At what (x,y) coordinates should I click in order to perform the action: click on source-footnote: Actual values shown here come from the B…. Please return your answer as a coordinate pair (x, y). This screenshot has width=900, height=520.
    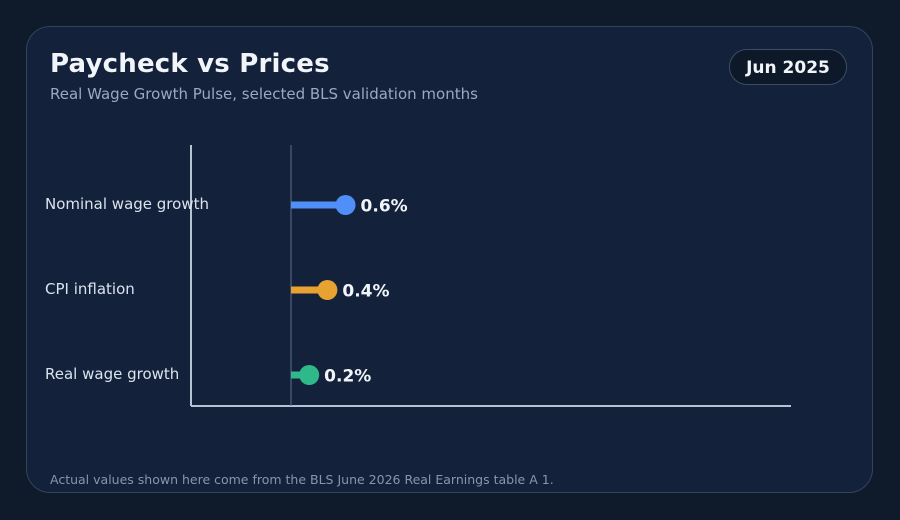
    Looking at the image, I should click on (302, 479).